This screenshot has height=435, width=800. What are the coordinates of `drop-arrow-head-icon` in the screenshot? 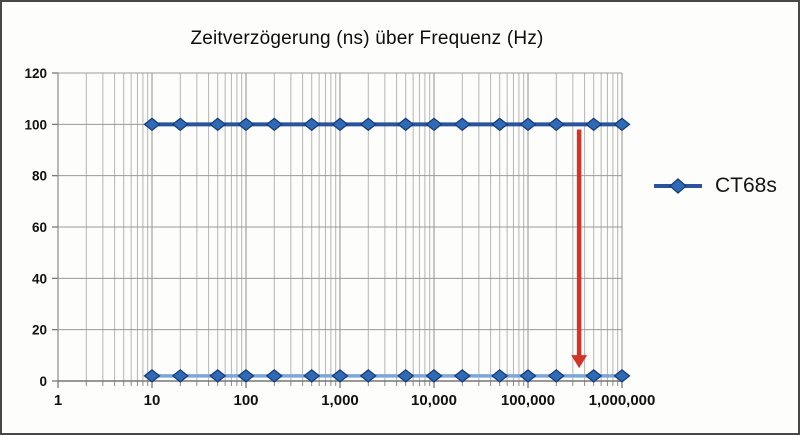 It's located at (579, 362).